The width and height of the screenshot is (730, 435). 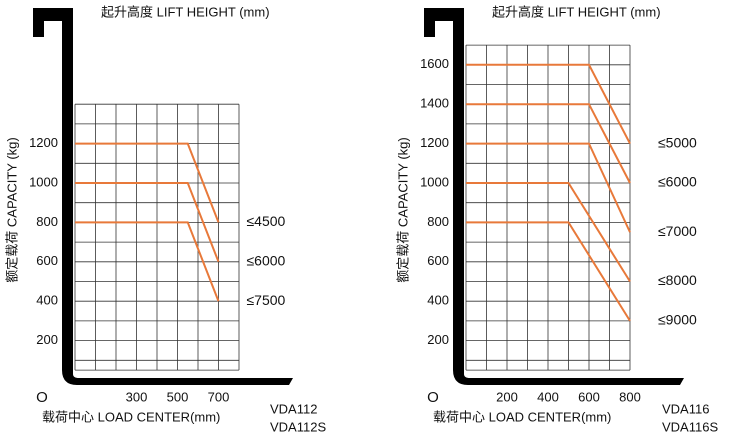 I want to click on model-label: VDA116, so click(x=685, y=408).